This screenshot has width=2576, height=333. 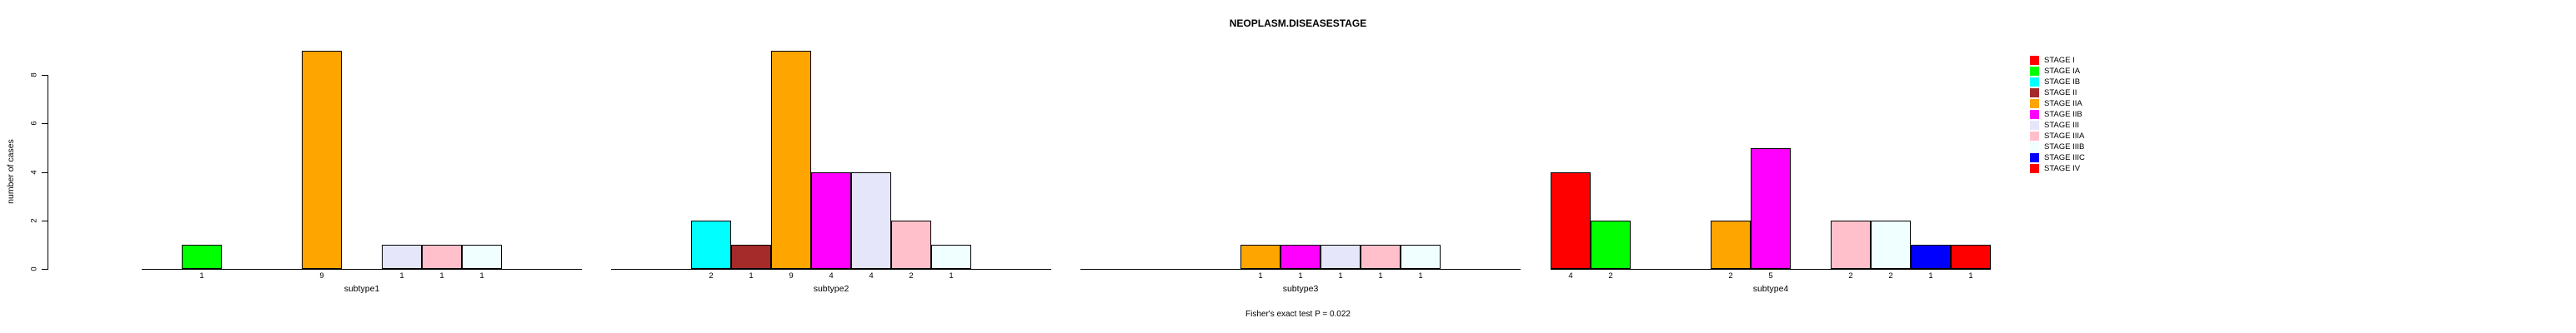 I want to click on legend-label: STAGE IIA, so click(x=2063, y=103).